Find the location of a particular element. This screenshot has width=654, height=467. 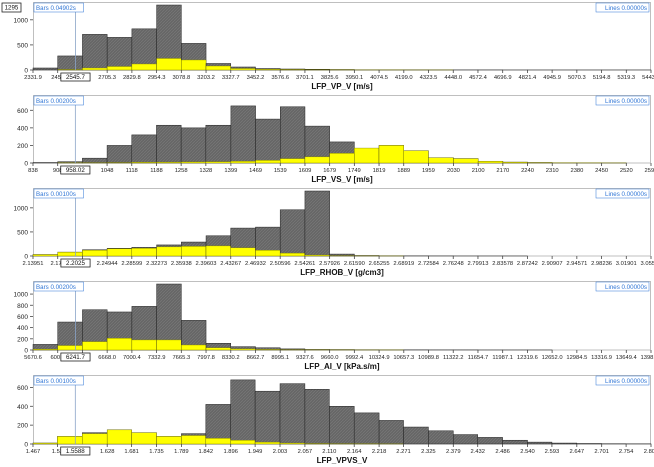

x-axis-label: LFP_RHOB_V [g/cm3] is located at coordinates (342, 272).